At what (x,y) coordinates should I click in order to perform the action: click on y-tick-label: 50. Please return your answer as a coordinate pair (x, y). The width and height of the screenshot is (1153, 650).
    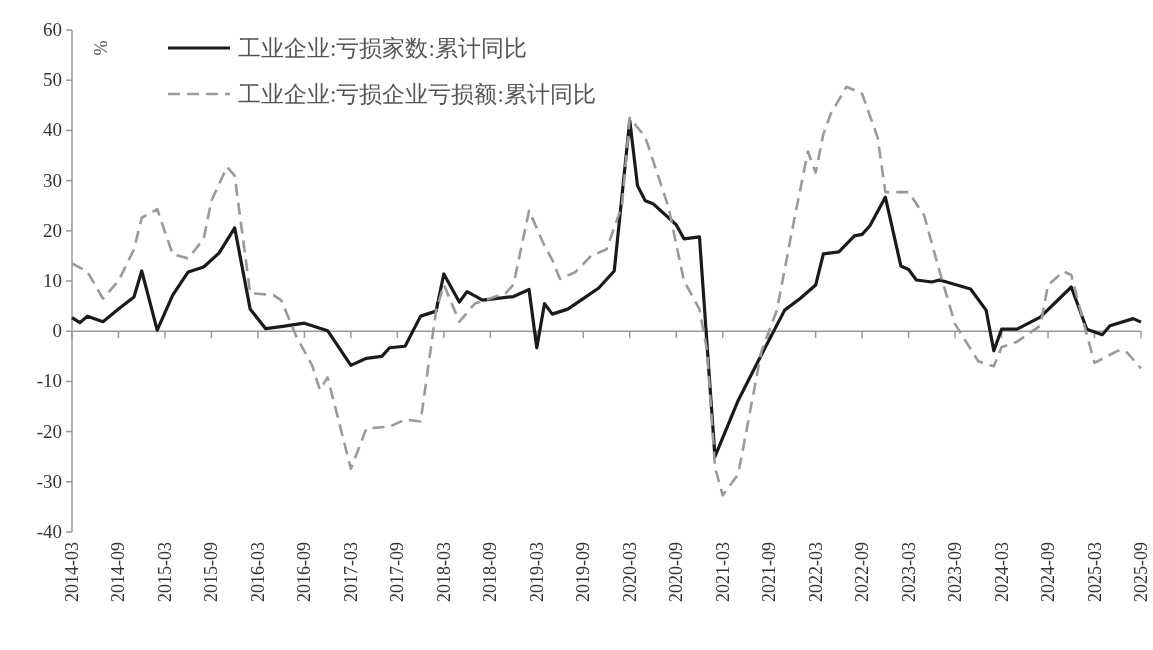
    Looking at the image, I should click on (52, 80).